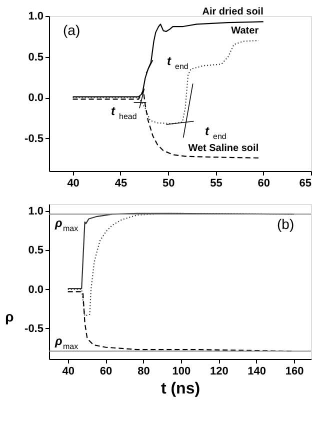 Image resolution: width=329 pixels, height=438 pixels. I want to click on x-axis-title: t (ns), so click(180, 389).